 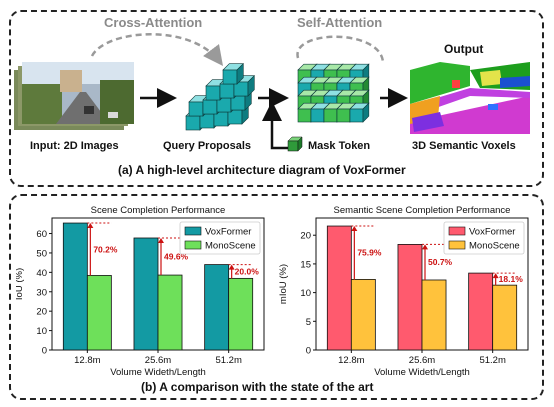 What do you see at coordinates (283, 284) in the screenshot?
I see `y-axis-label: mIoU (%)` at bounding box center [283, 284].